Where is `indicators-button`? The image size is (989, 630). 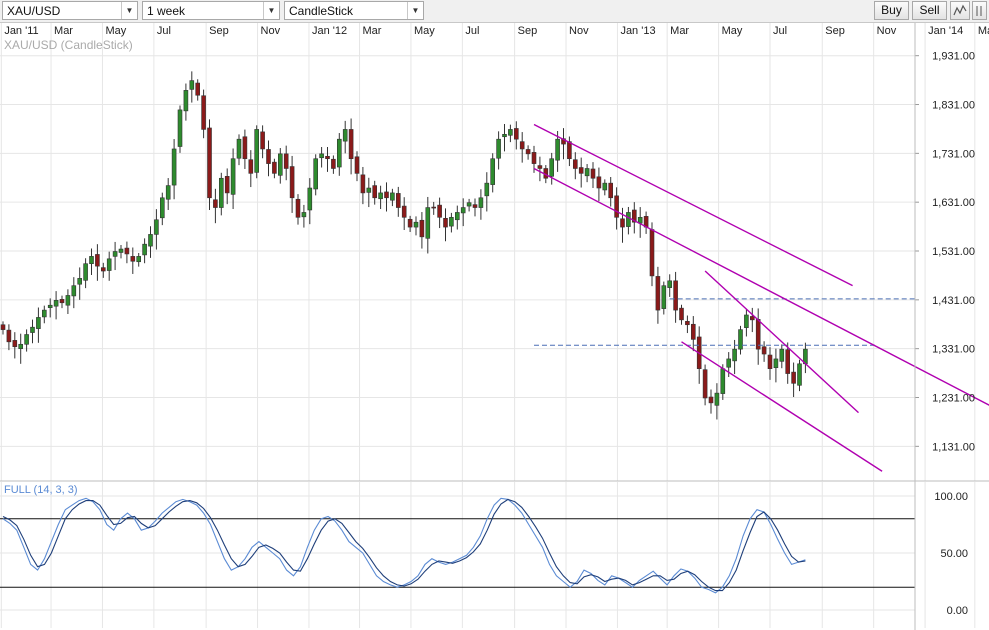
indicators-button is located at coordinates (960, 10).